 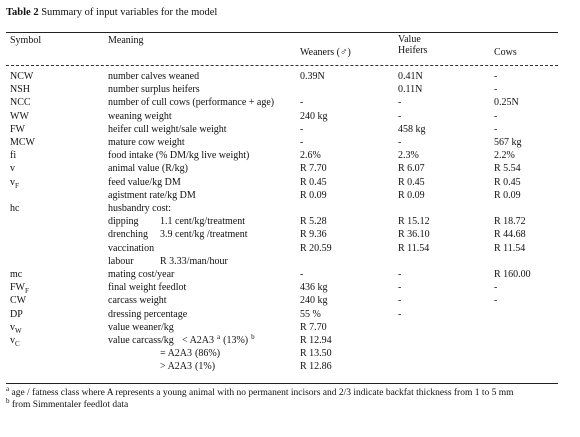 I want to click on meaning-cell: number calves weaned, so click(x=154, y=76).